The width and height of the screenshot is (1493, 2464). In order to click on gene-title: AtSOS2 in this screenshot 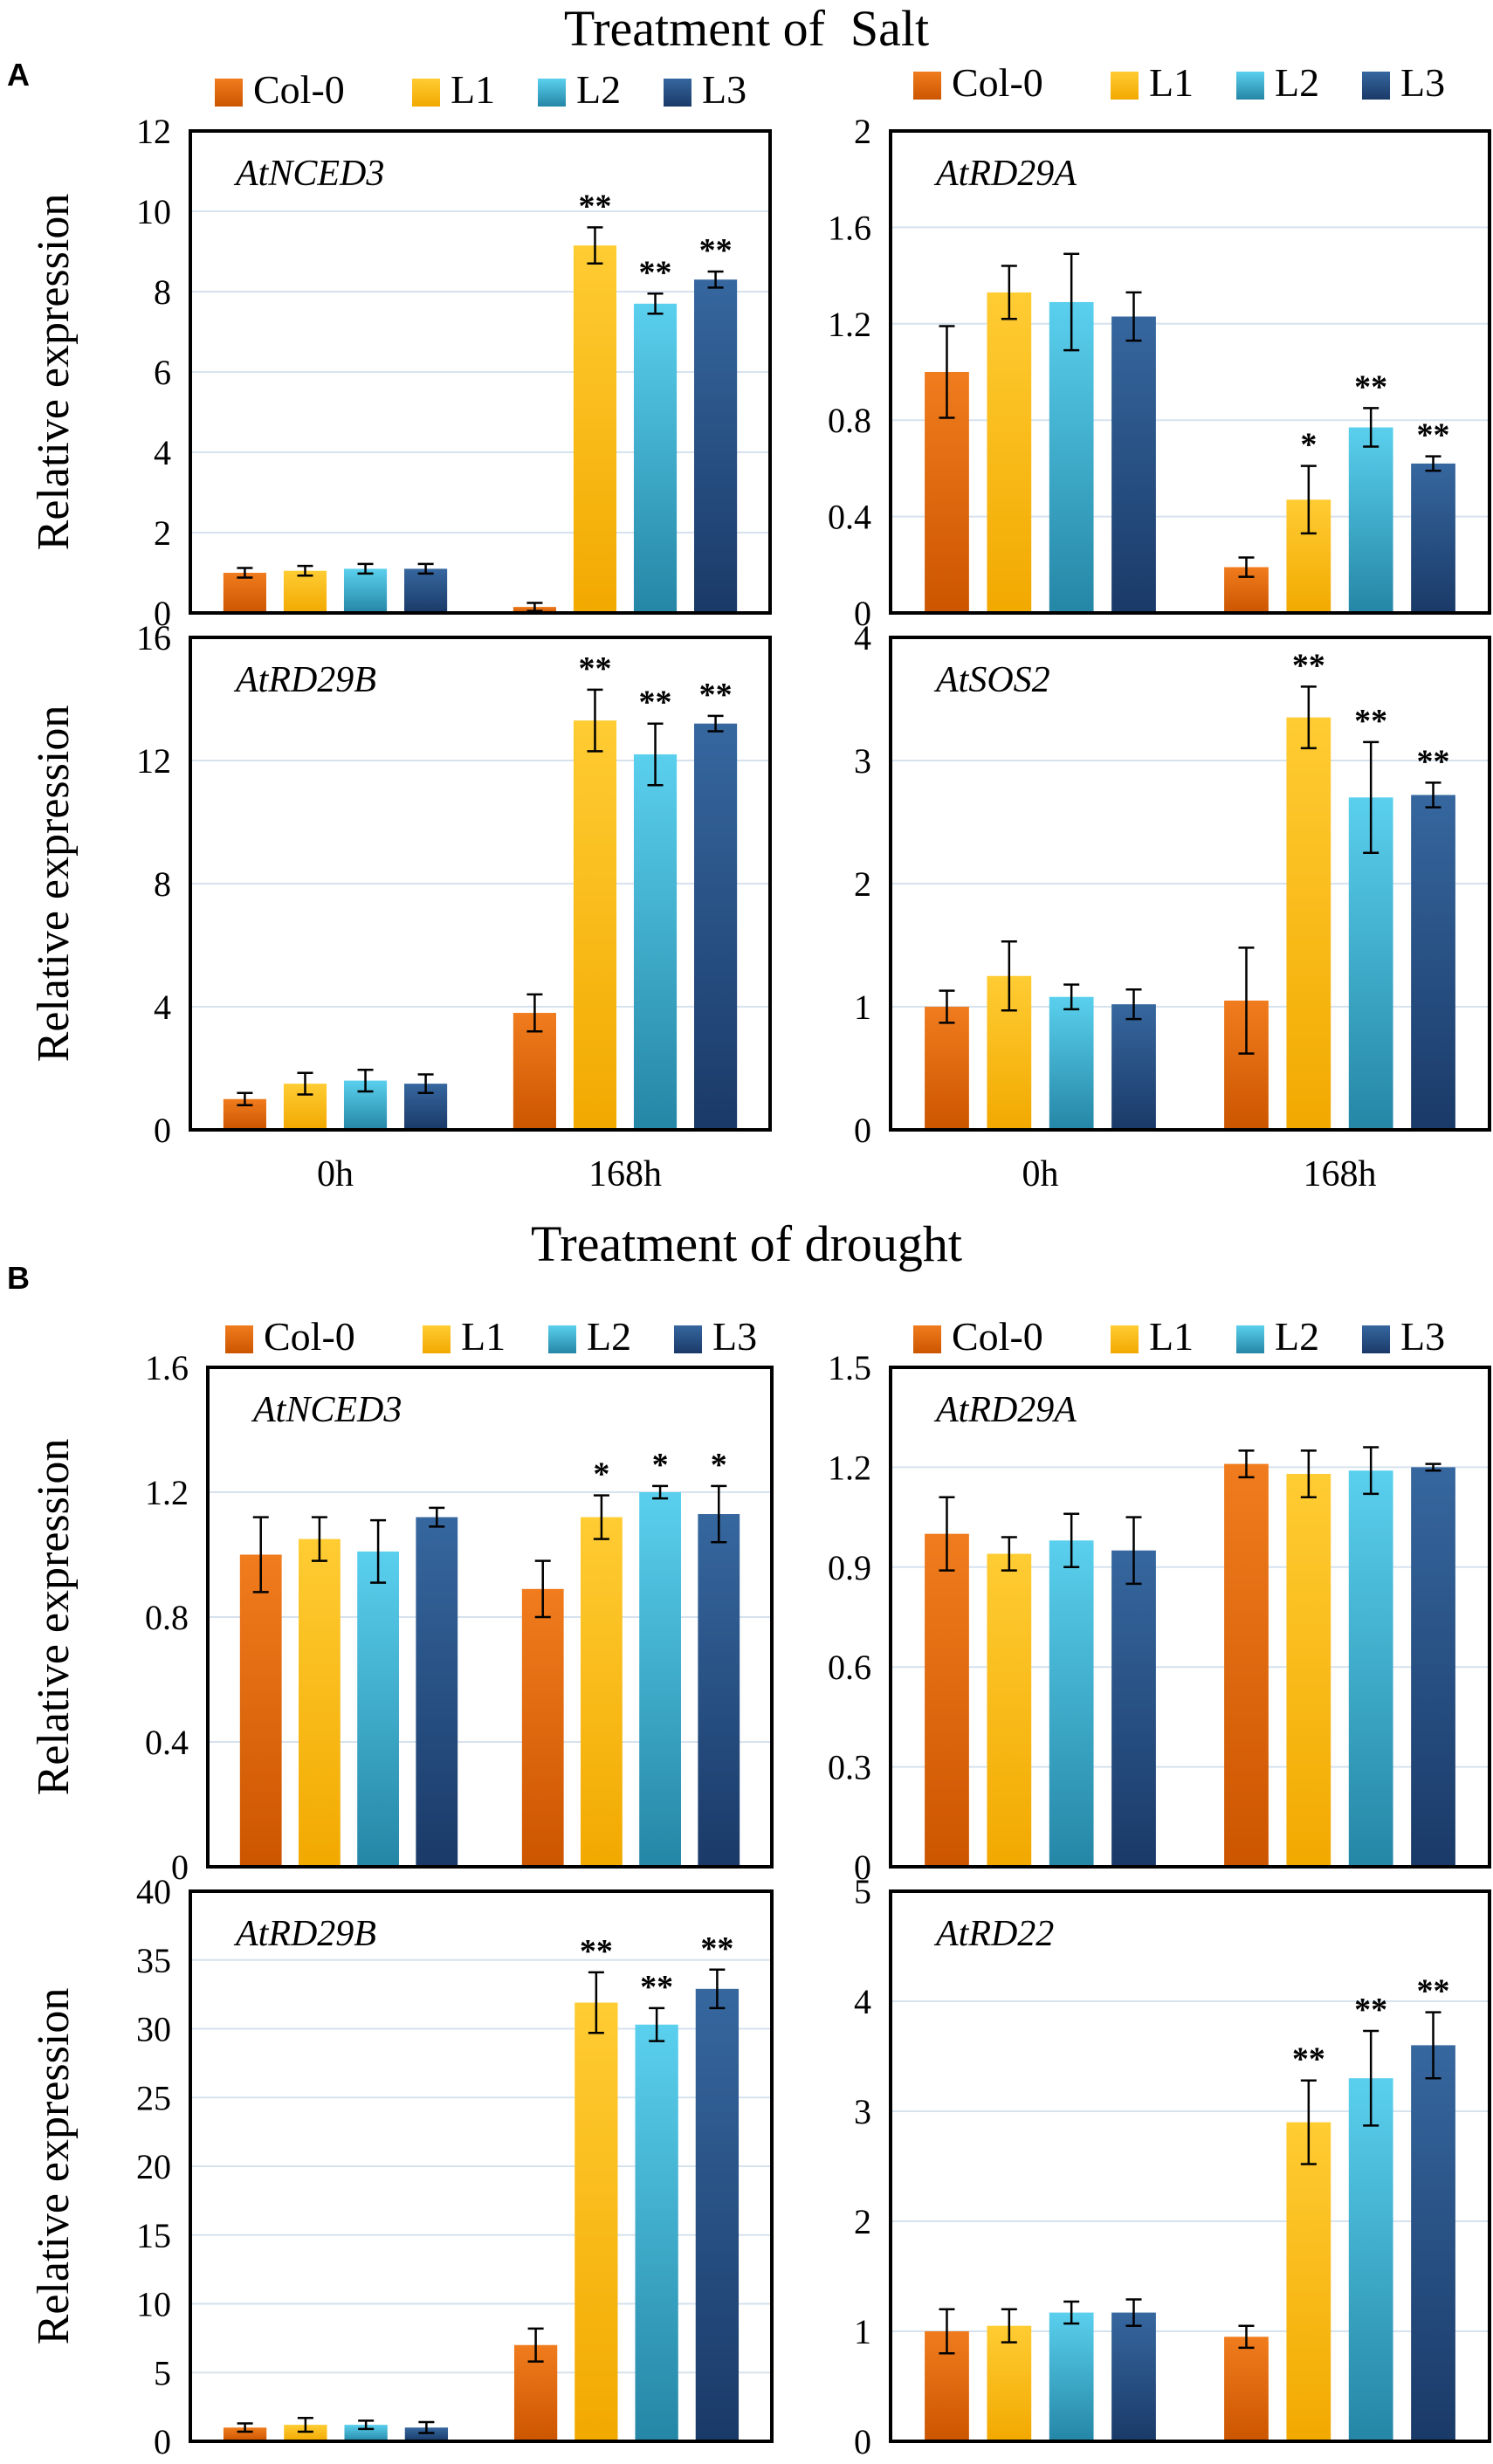, I will do `click(991, 680)`.